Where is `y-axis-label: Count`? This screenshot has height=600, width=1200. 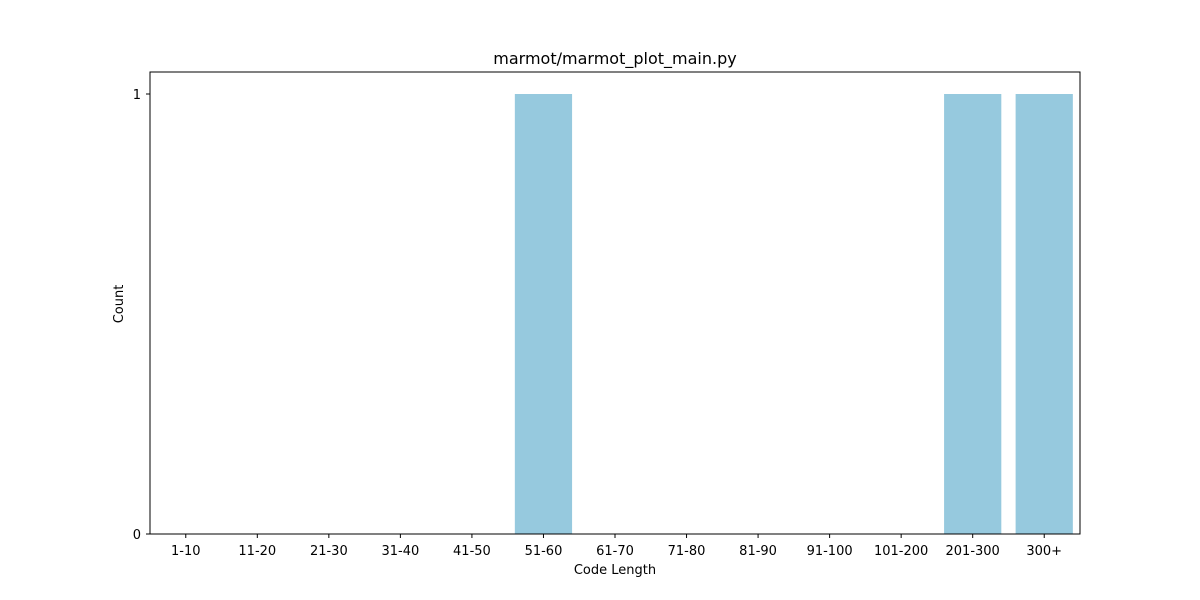 y-axis-label: Count is located at coordinates (119, 304).